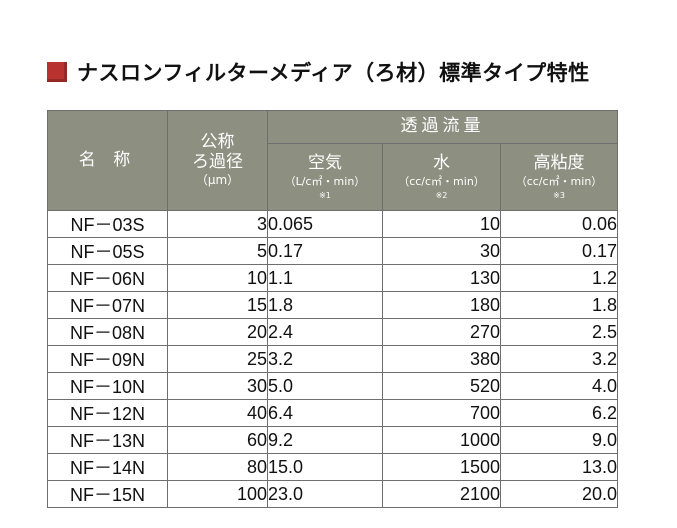  What do you see at coordinates (441, 359) in the screenshot?
I see `cell-water-flow: 380` at bounding box center [441, 359].